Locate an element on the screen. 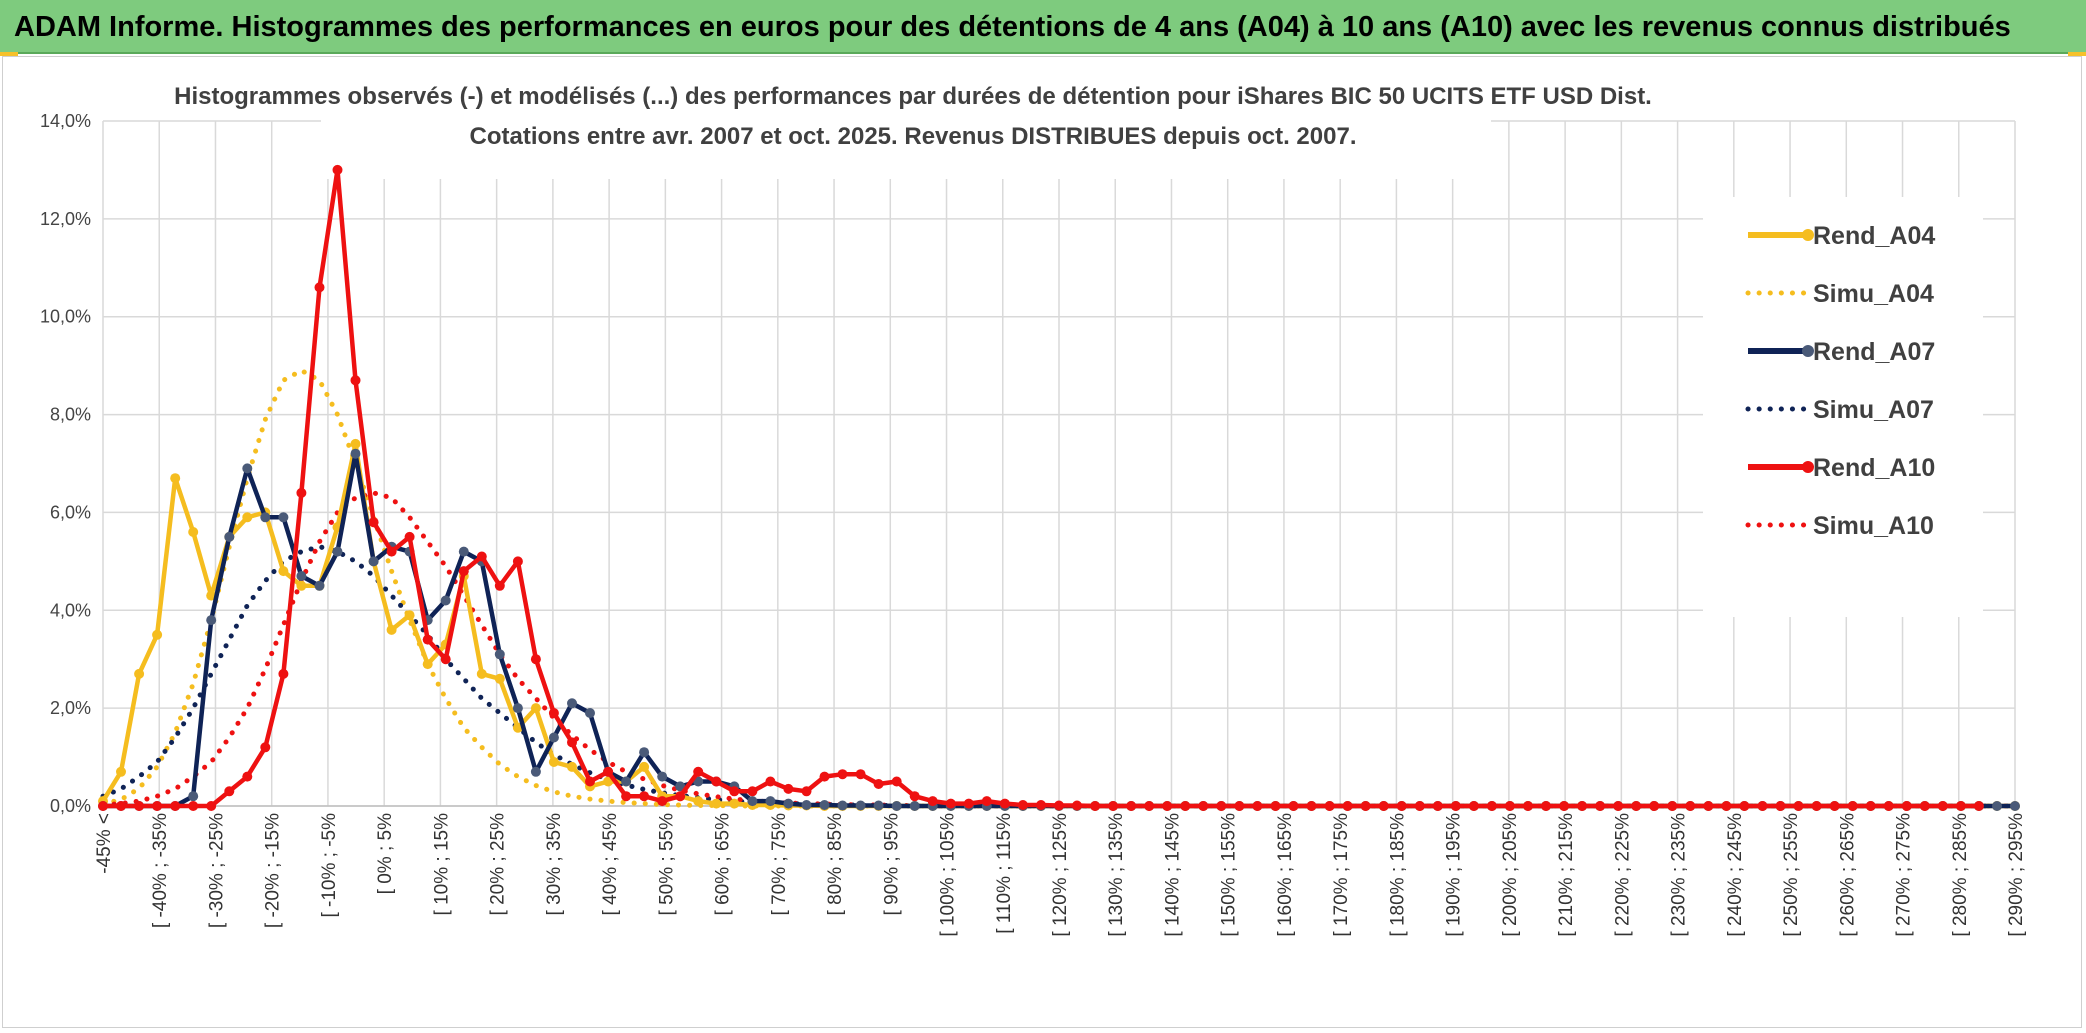 Image resolution: width=2086 pixels, height=1033 pixels. y-tick-label: 2,0% is located at coordinates (70, 708).